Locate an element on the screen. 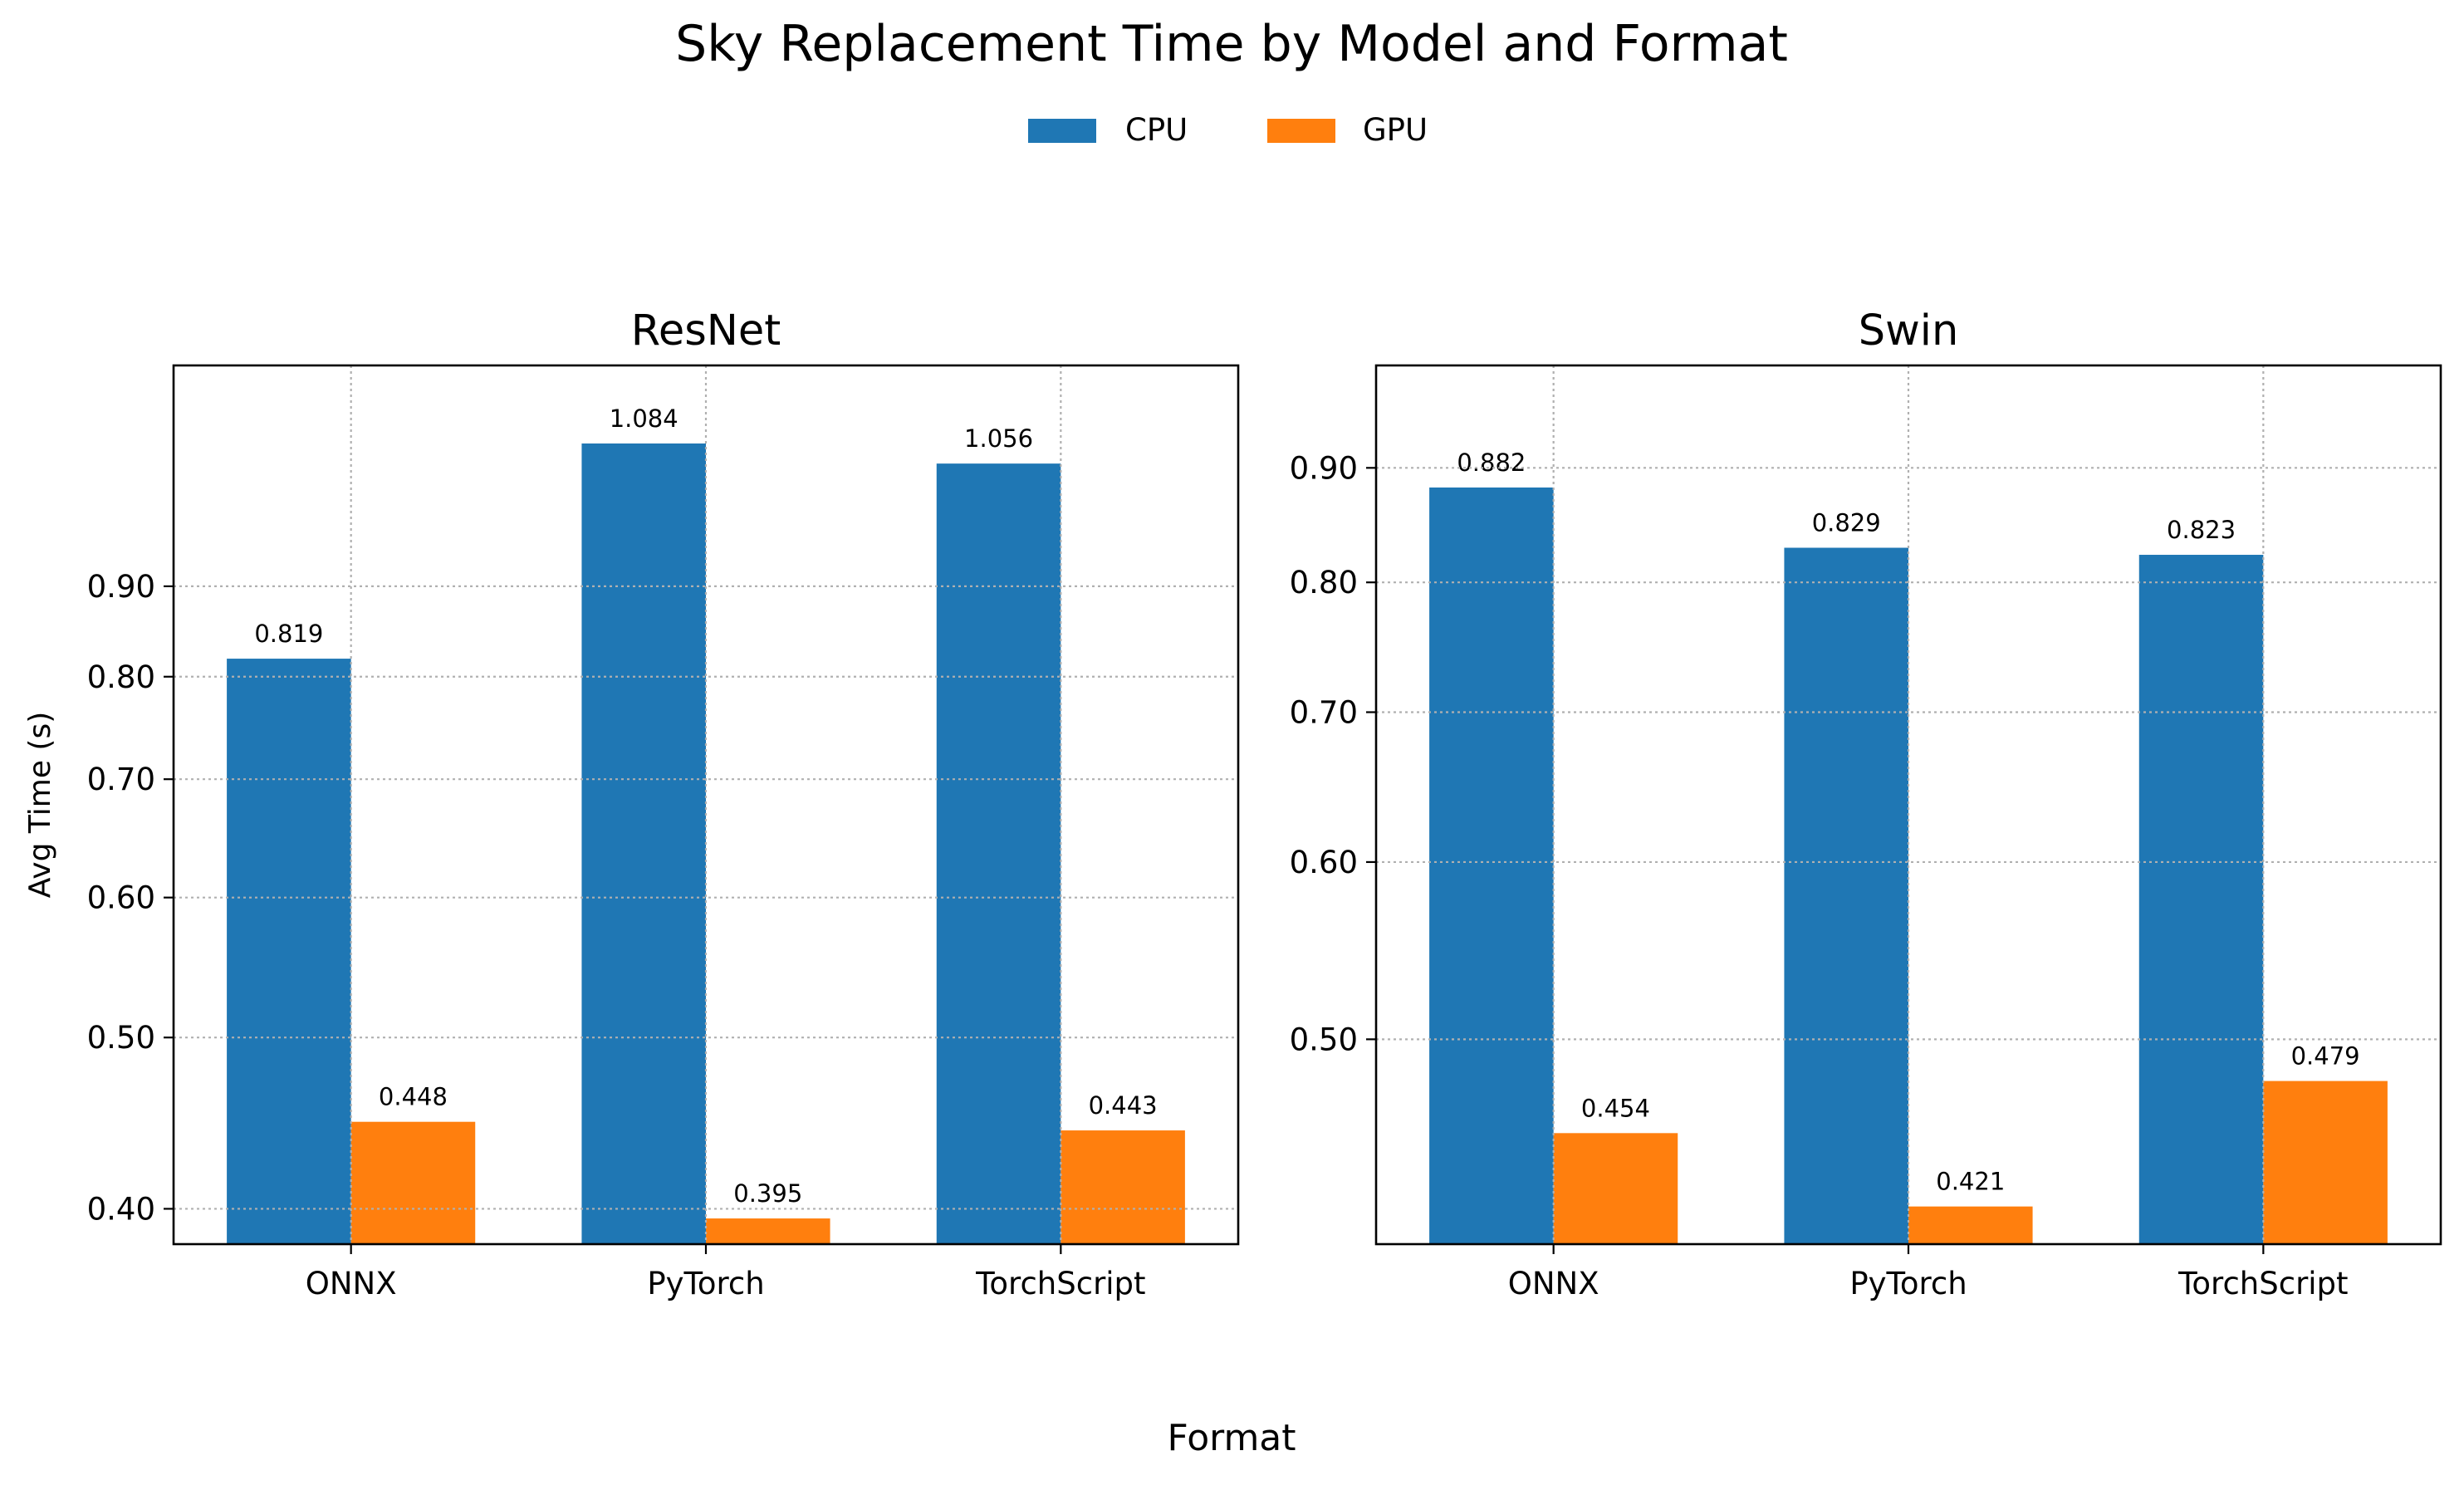  data-label-gpu-onnx: 0.448 is located at coordinates (413, 1097).